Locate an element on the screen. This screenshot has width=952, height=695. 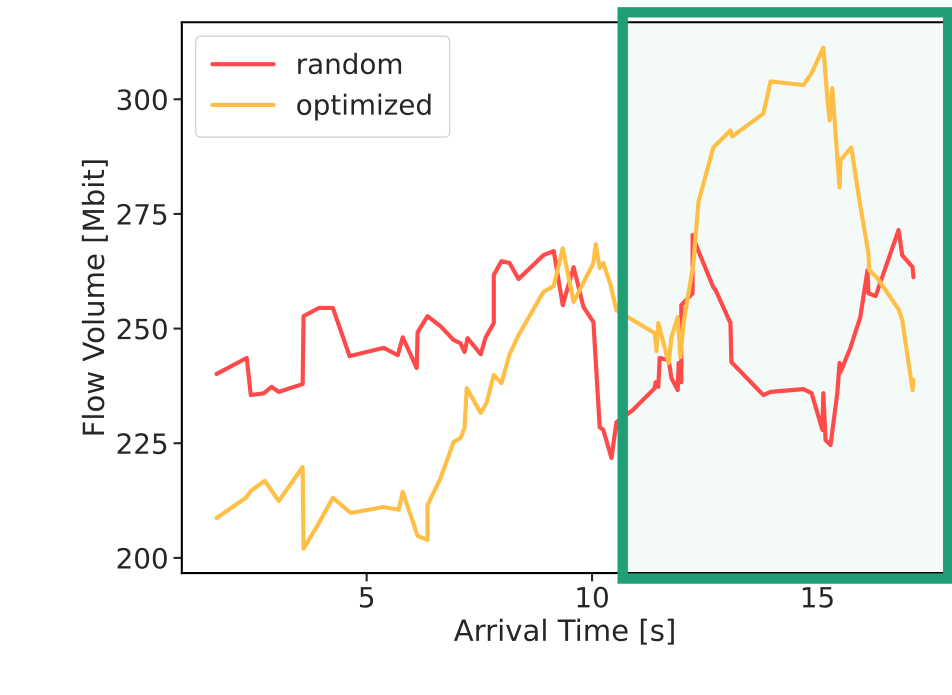
x-tick-label: 5 is located at coordinates (367, 597).